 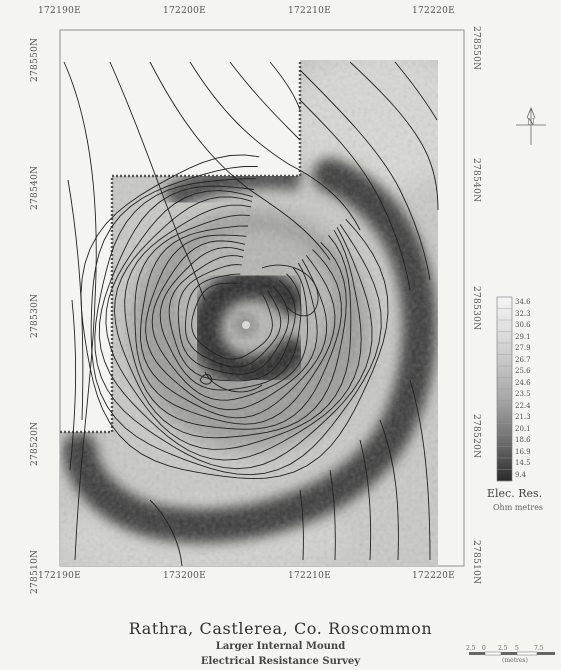 What do you see at coordinates (35, 187) in the screenshot?
I see `left-northing-label: 278540N` at bounding box center [35, 187].